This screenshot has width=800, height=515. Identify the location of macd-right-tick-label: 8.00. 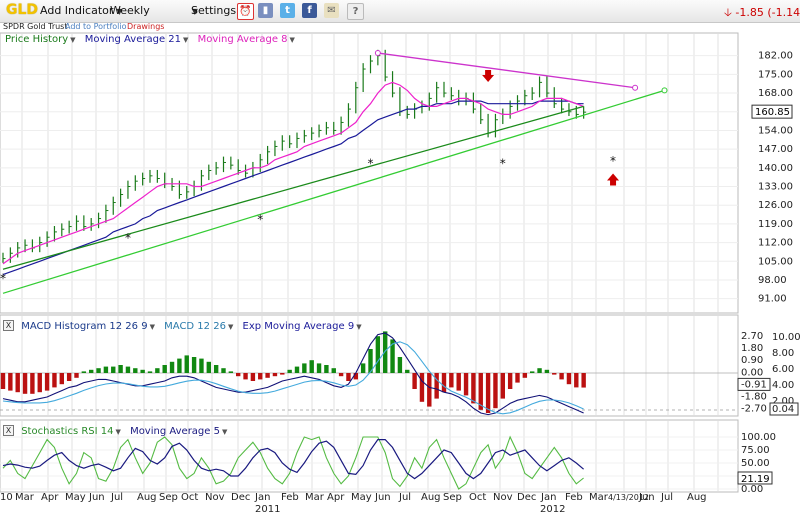
(783, 353).